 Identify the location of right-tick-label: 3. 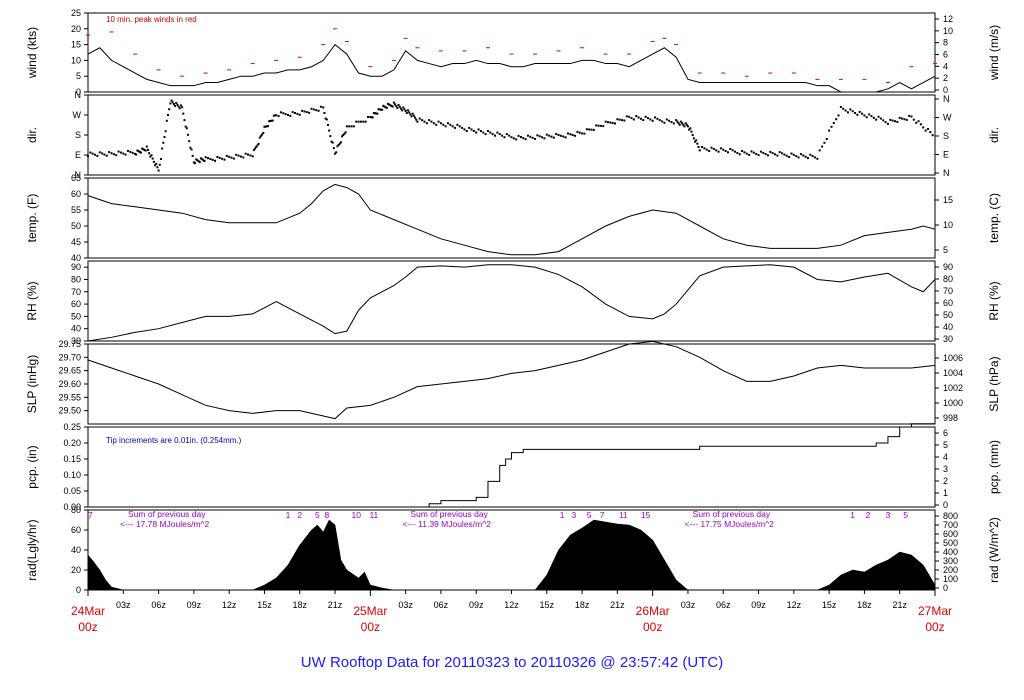
(945, 469).